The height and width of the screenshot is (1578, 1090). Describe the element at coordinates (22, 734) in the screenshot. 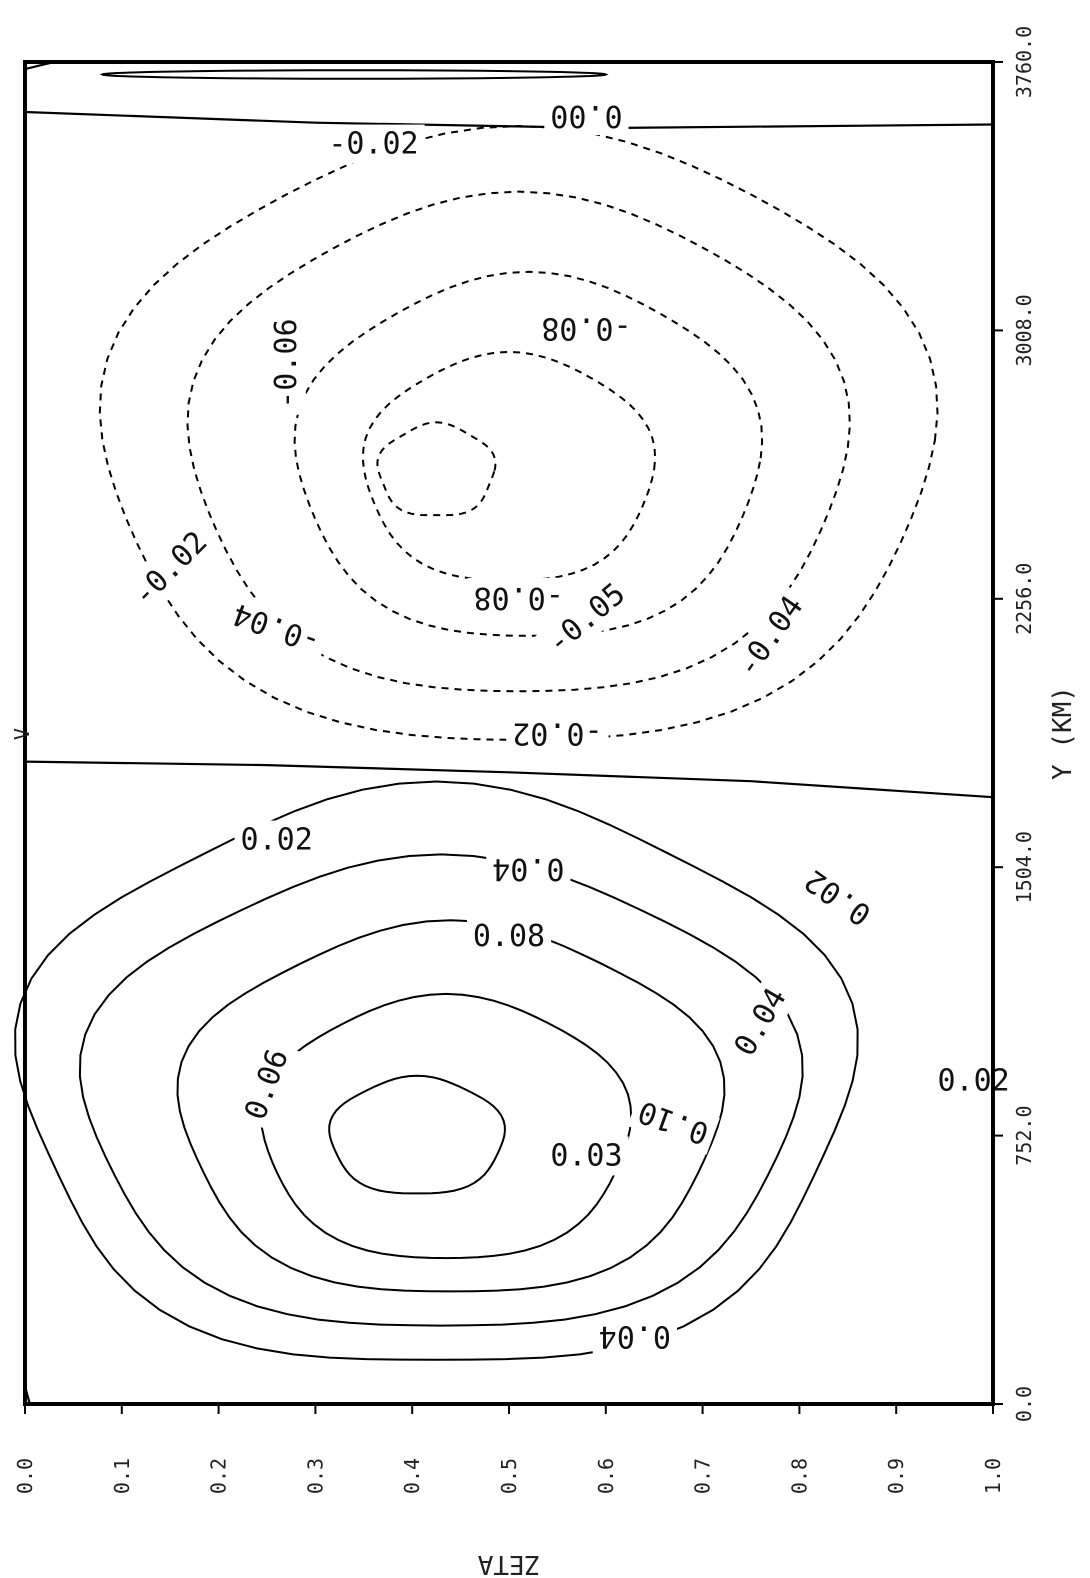

I see `corner-v-label: V` at that location.